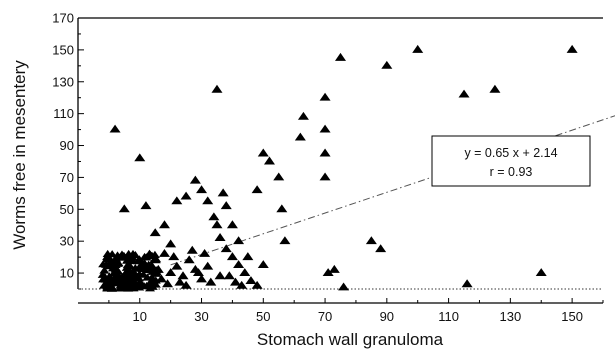 The image size is (615, 349). What do you see at coordinates (387, 316) in the screenshot?
I see `x-tick-label: 90` at bounding box center [387, 316].